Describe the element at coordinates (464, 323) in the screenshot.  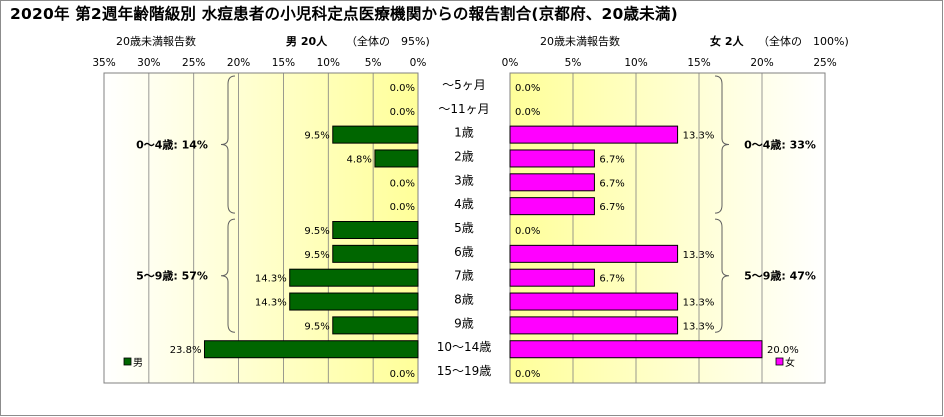
I see `age-category-label: 9歳` at that location.